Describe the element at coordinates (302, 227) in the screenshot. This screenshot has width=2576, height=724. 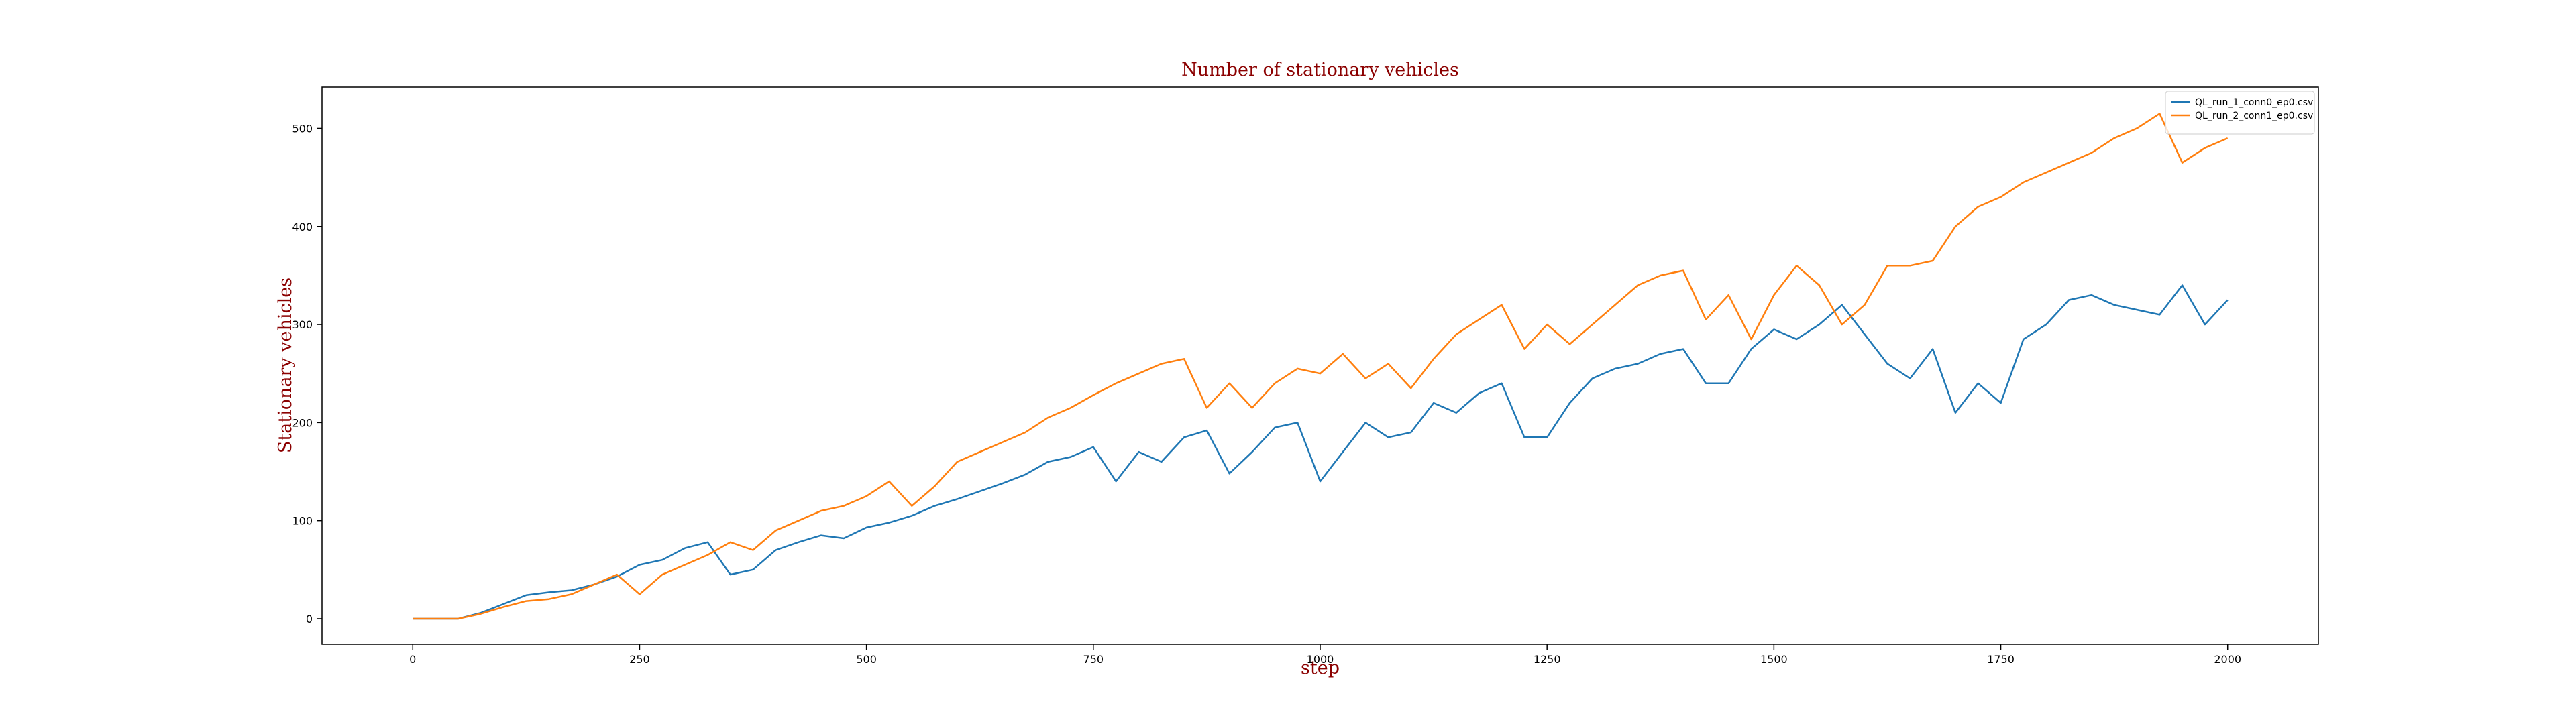
I see `y-tick-label: 400` at that location.